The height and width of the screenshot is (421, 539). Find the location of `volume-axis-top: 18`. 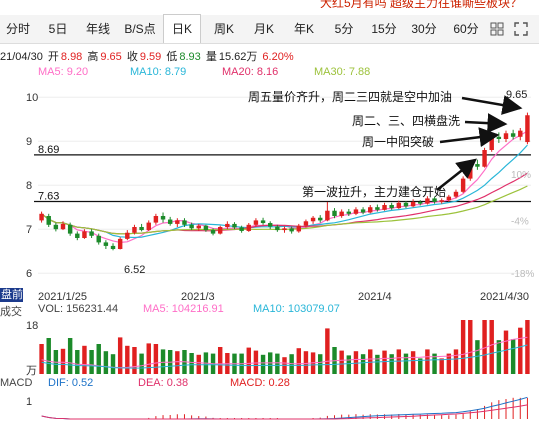

volume-axis-top: 18 is located at coordinates (32, 326).